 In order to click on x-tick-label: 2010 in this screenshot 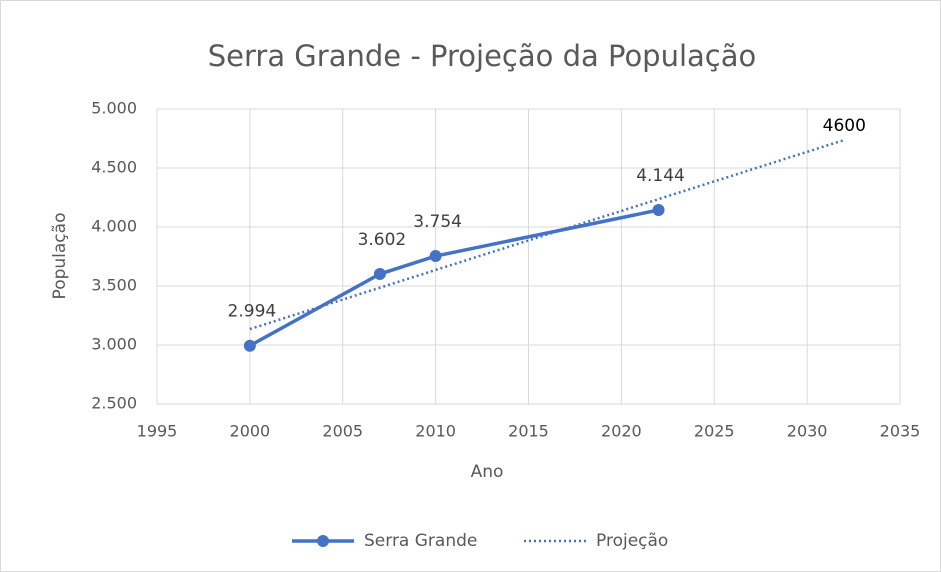, I will do `click(435, 431)`.